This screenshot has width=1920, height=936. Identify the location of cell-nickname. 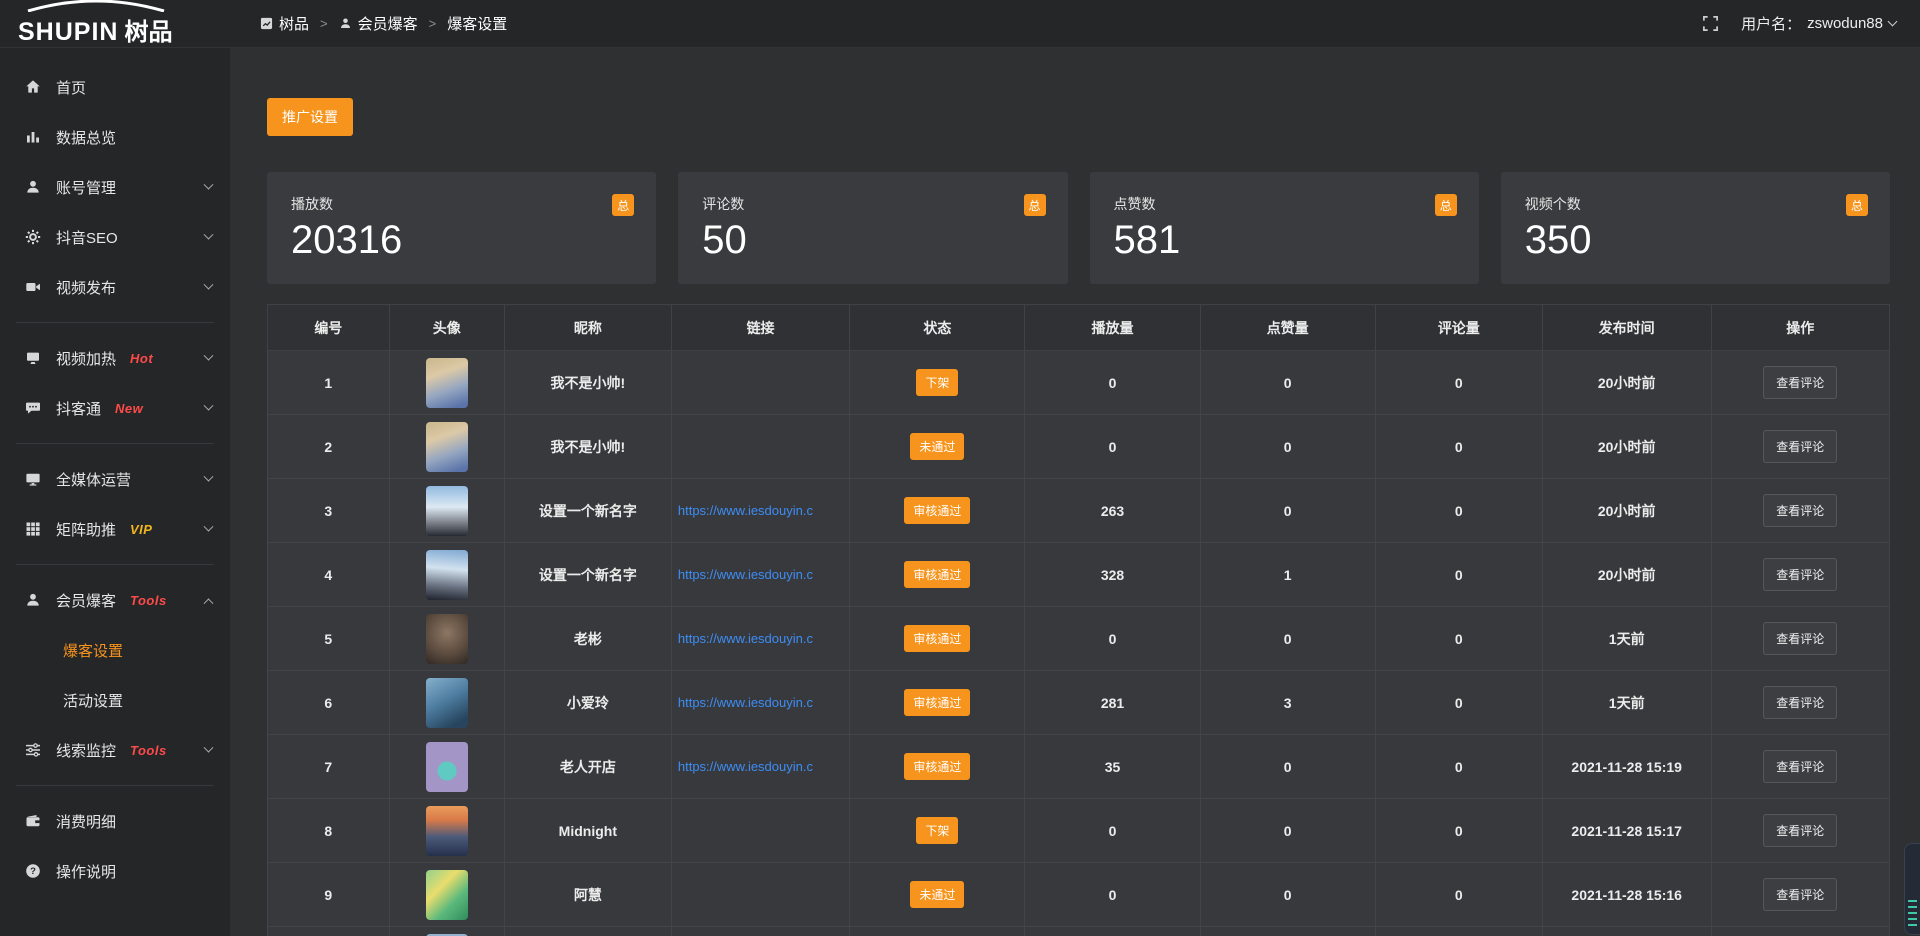
(587, 931).